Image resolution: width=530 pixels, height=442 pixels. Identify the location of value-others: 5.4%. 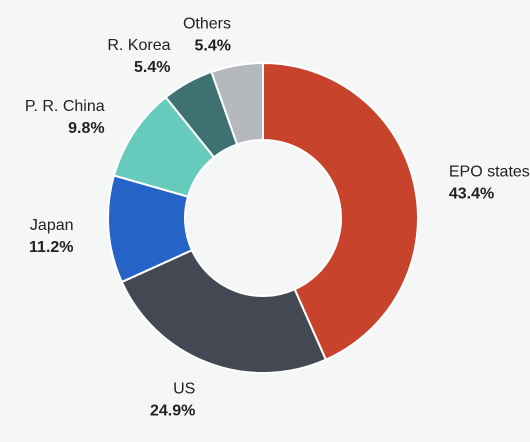
(212, 46).